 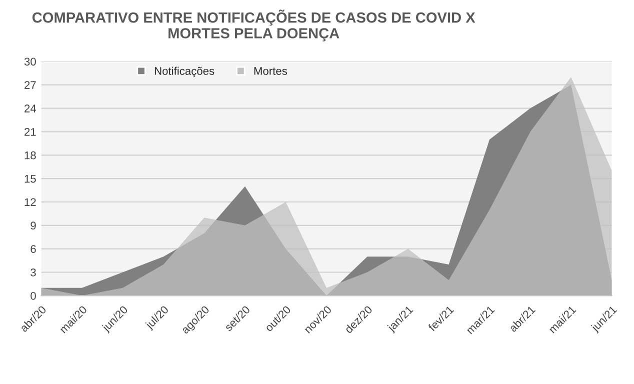 What do you see at coordinates (30, 85) in the screenshot?
I see `y-tick-label: 27` at bounding box center [30, 85].